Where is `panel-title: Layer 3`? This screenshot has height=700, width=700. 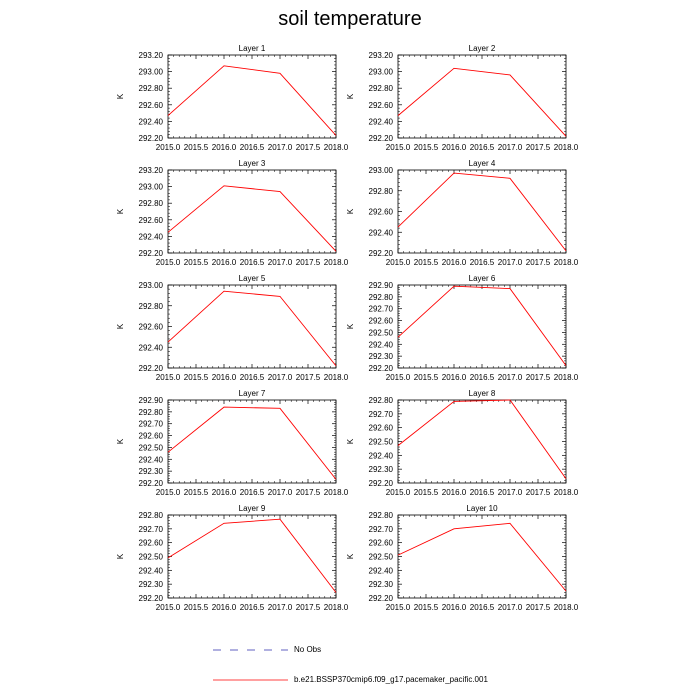
panel-title: Layer 3 is located at coordinates (252, 163).